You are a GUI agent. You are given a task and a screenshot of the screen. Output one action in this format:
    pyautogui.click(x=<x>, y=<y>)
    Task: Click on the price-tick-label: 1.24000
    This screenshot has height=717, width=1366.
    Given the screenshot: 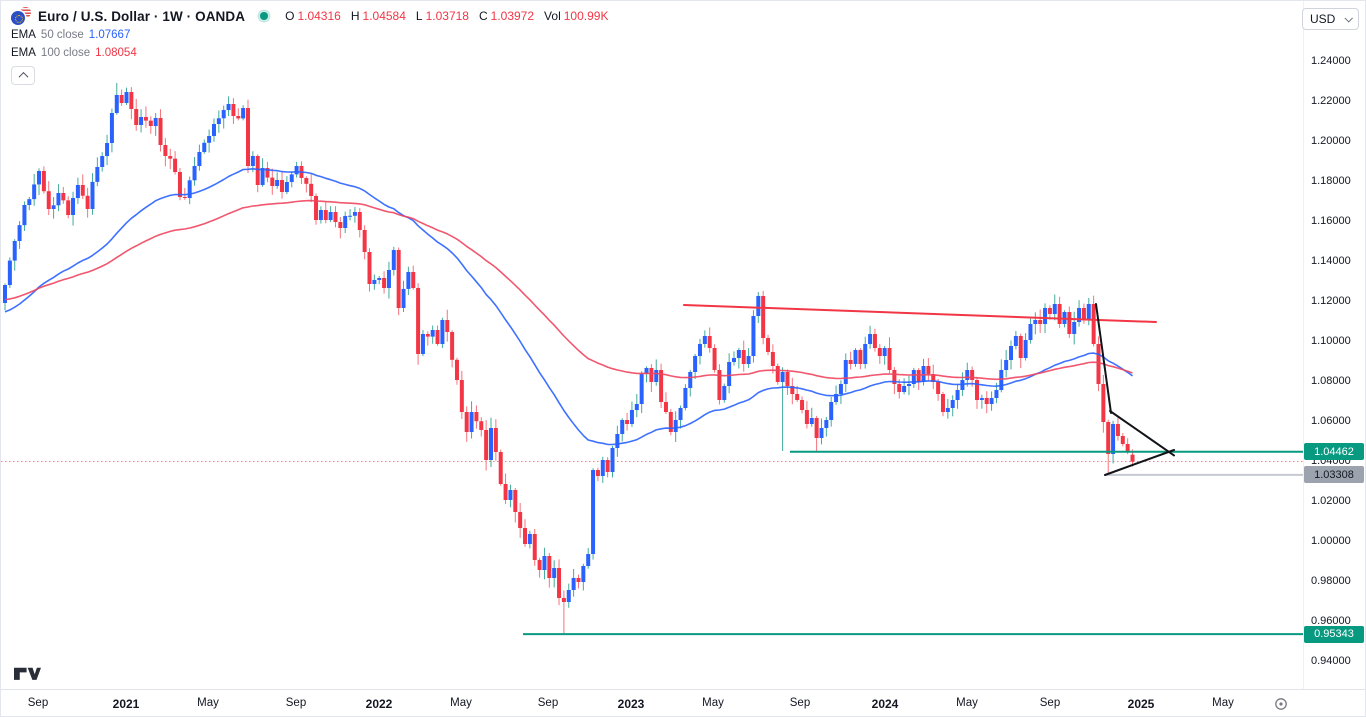 What is the action you would take?
    pyautogui.click(x=1331, y=61)
    